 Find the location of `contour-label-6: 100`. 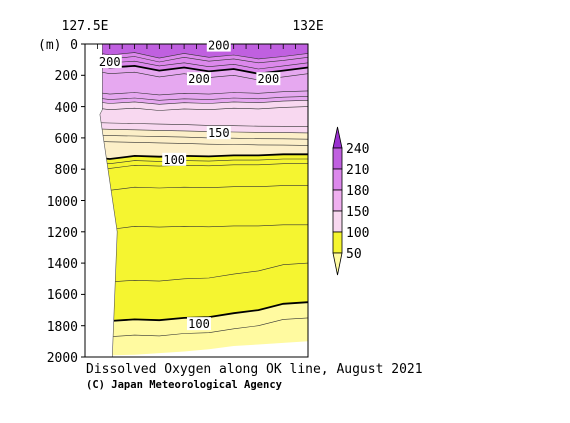

contour-label-6: 100 is located at coordinates (198, 324).